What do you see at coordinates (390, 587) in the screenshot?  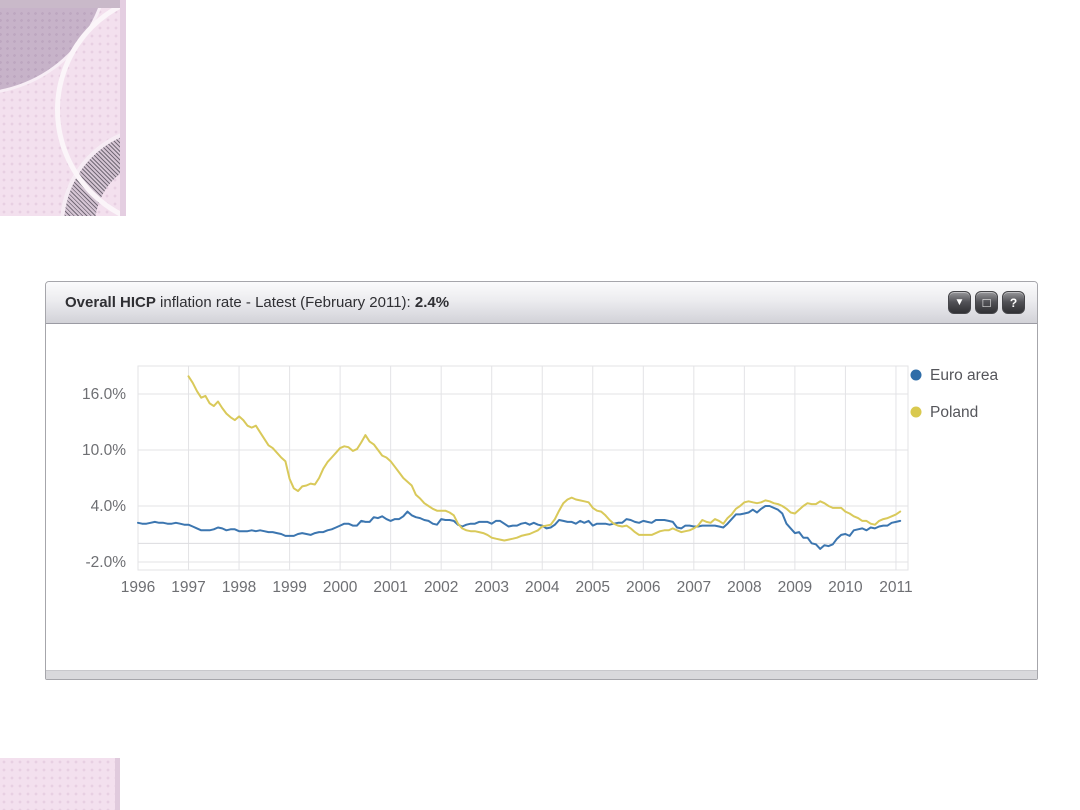 I see `x-axis-label: 2001` at bounding box center [390, 587].